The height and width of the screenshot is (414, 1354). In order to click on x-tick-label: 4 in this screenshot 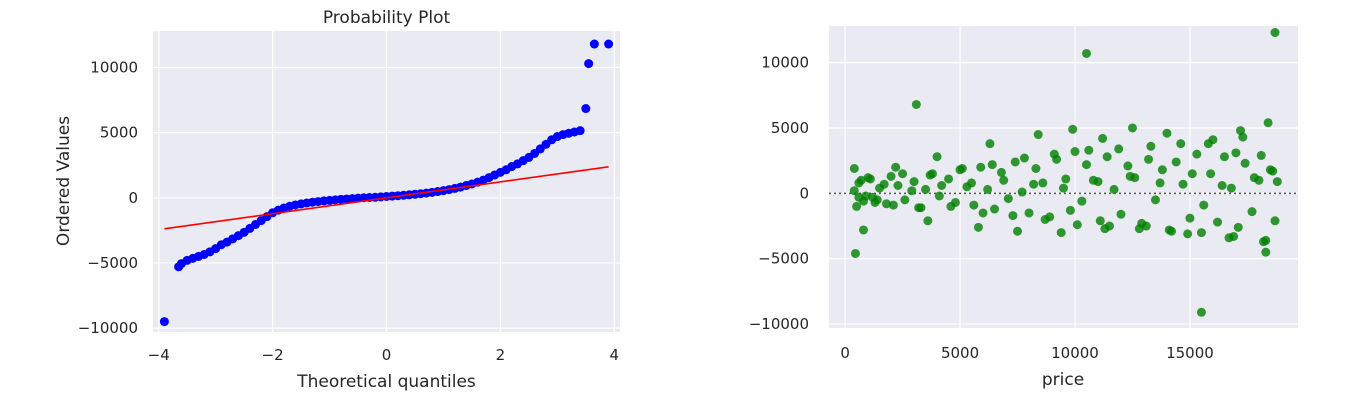, I will do `click(615, 355)`.